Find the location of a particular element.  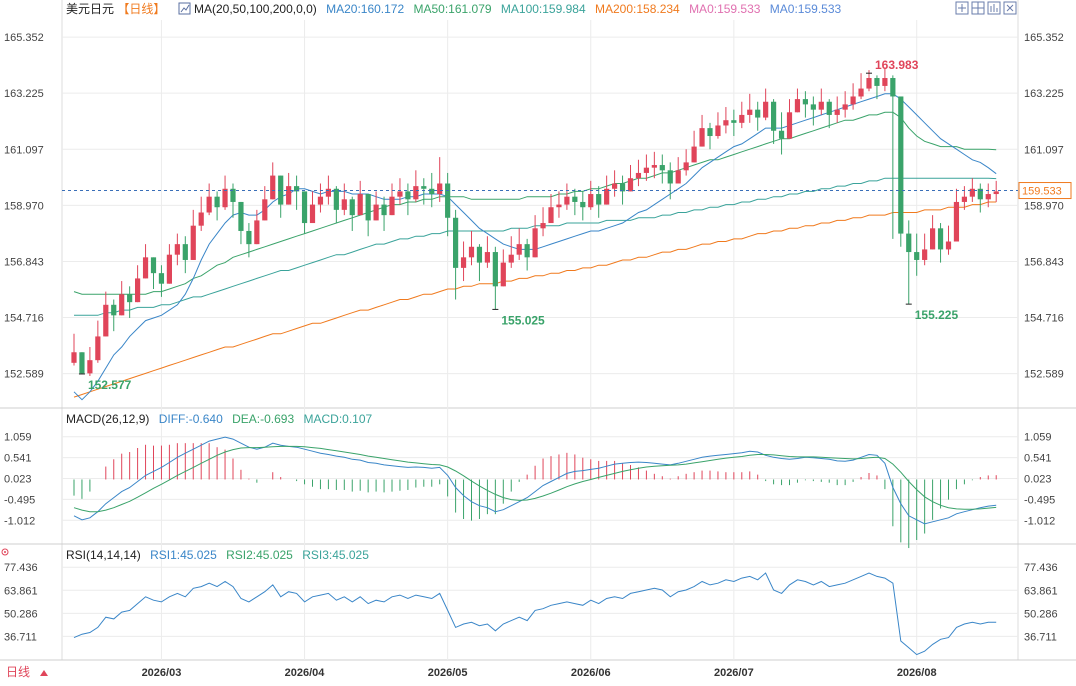

crosshair-icon is located at coordinates (962, 8).